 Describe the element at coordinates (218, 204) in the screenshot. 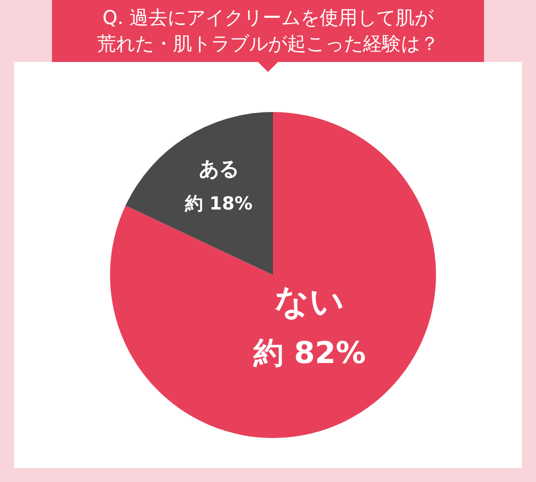

I see `data-label: 約 18%` at that location.